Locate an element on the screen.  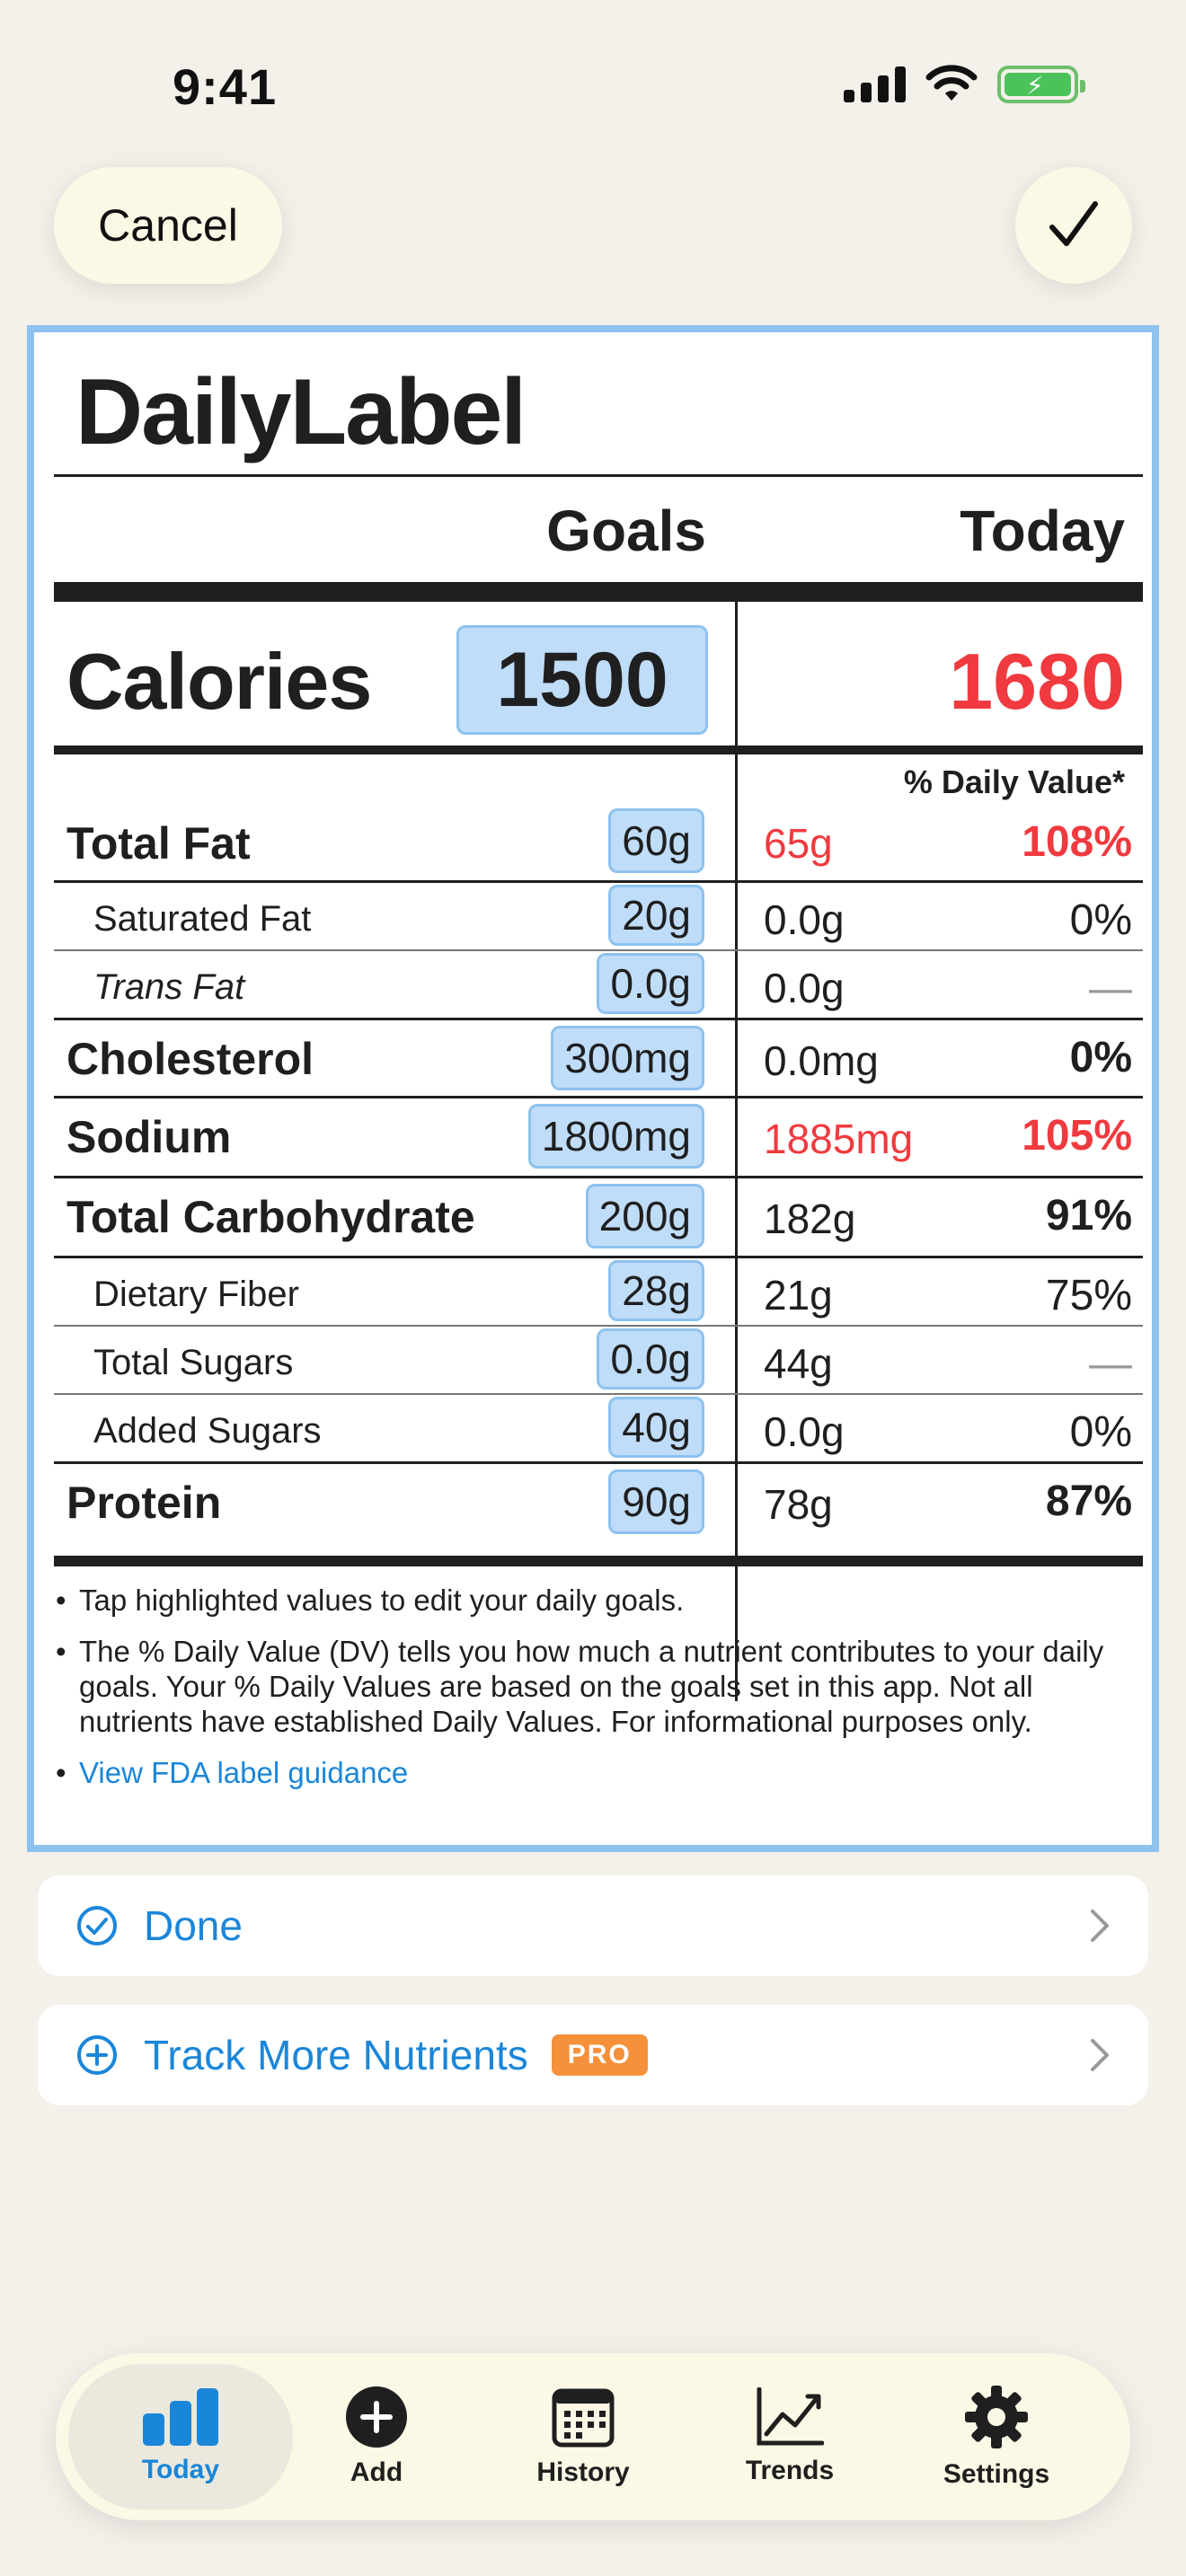
tab-settings: Settings is located at coordinates (996, 2437).